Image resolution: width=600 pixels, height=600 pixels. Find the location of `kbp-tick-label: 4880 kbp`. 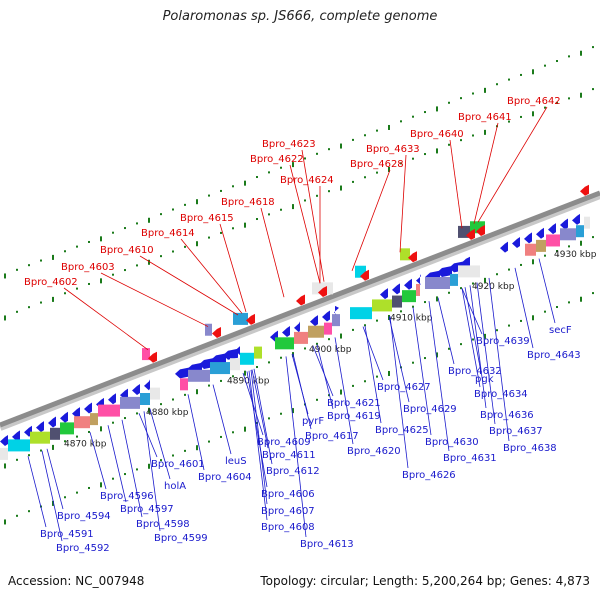

kbp-tick-label: 4880 kbp is located at coordinates (167, 413).